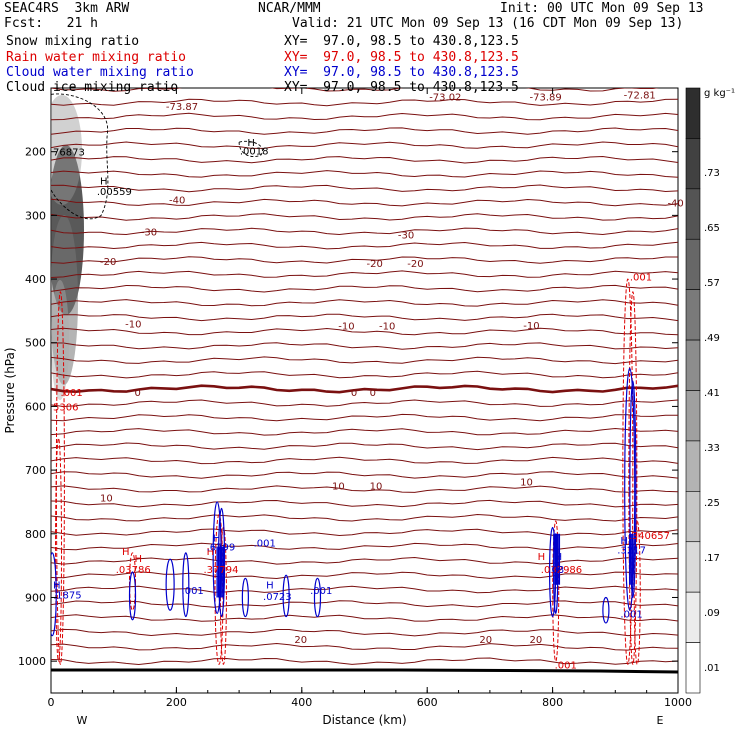 Image resolution: width=740 pixels, height=740 pixels. Describe the element at coordinates (427, 702) in the screenshot. I see `x-tick-label: 600` at that location.